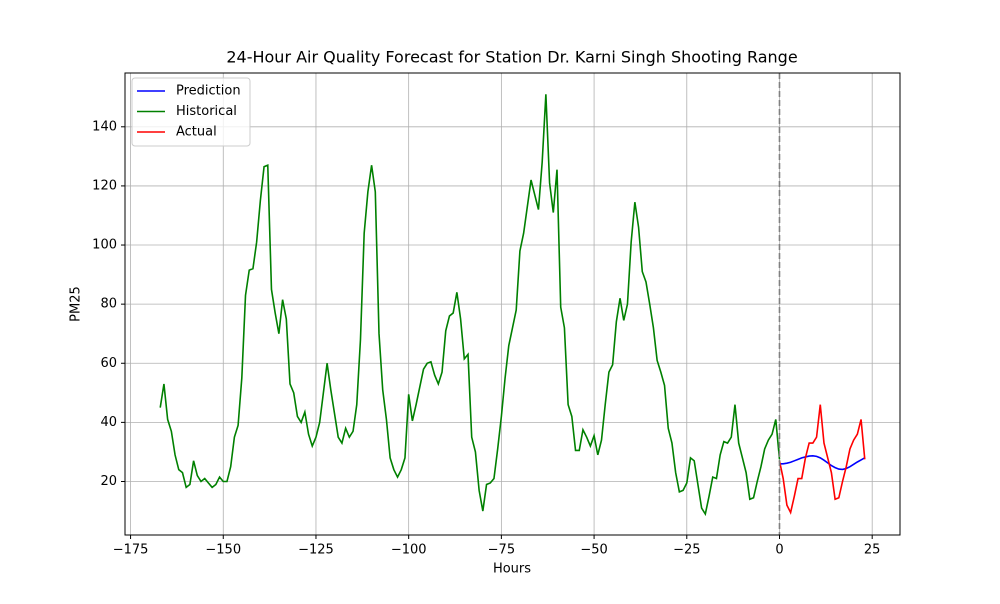  What do you see at coordinates (108, 422) in the screenshot?
I see `y-tick-label: 40` at bounding box center [108, 422].